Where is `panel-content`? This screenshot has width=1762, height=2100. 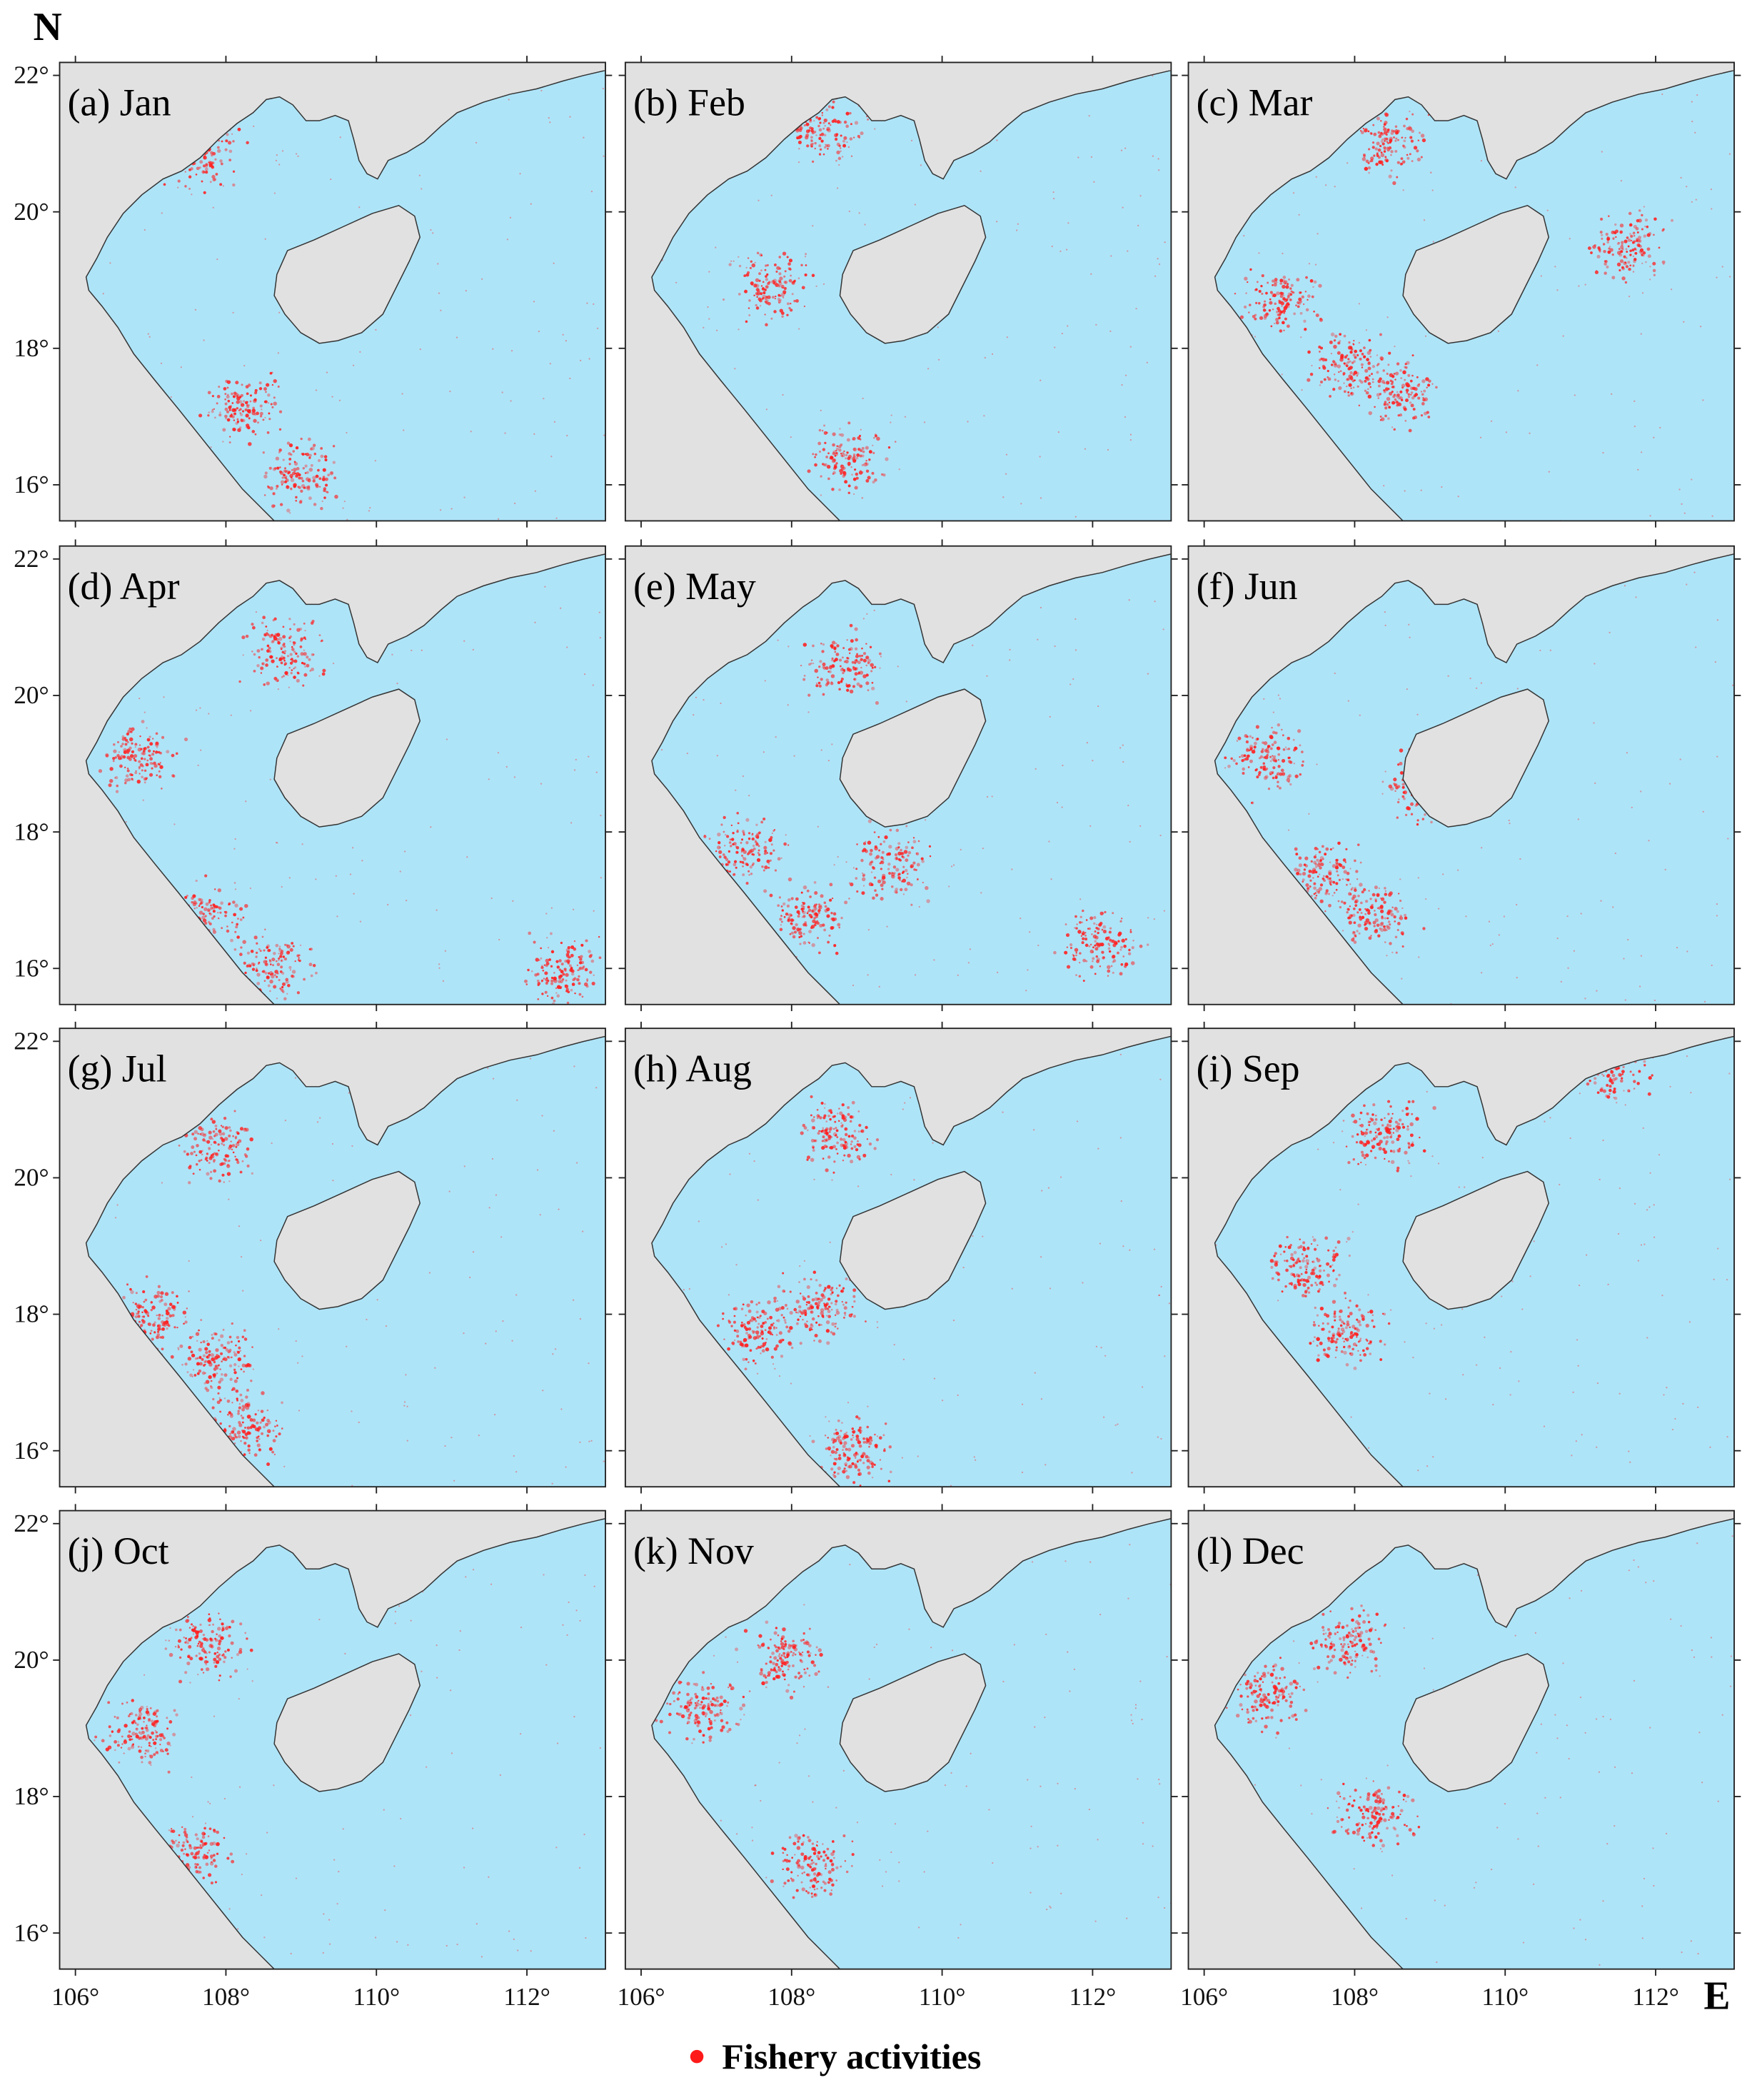 panel-content is located at coordinates (333, 1257).